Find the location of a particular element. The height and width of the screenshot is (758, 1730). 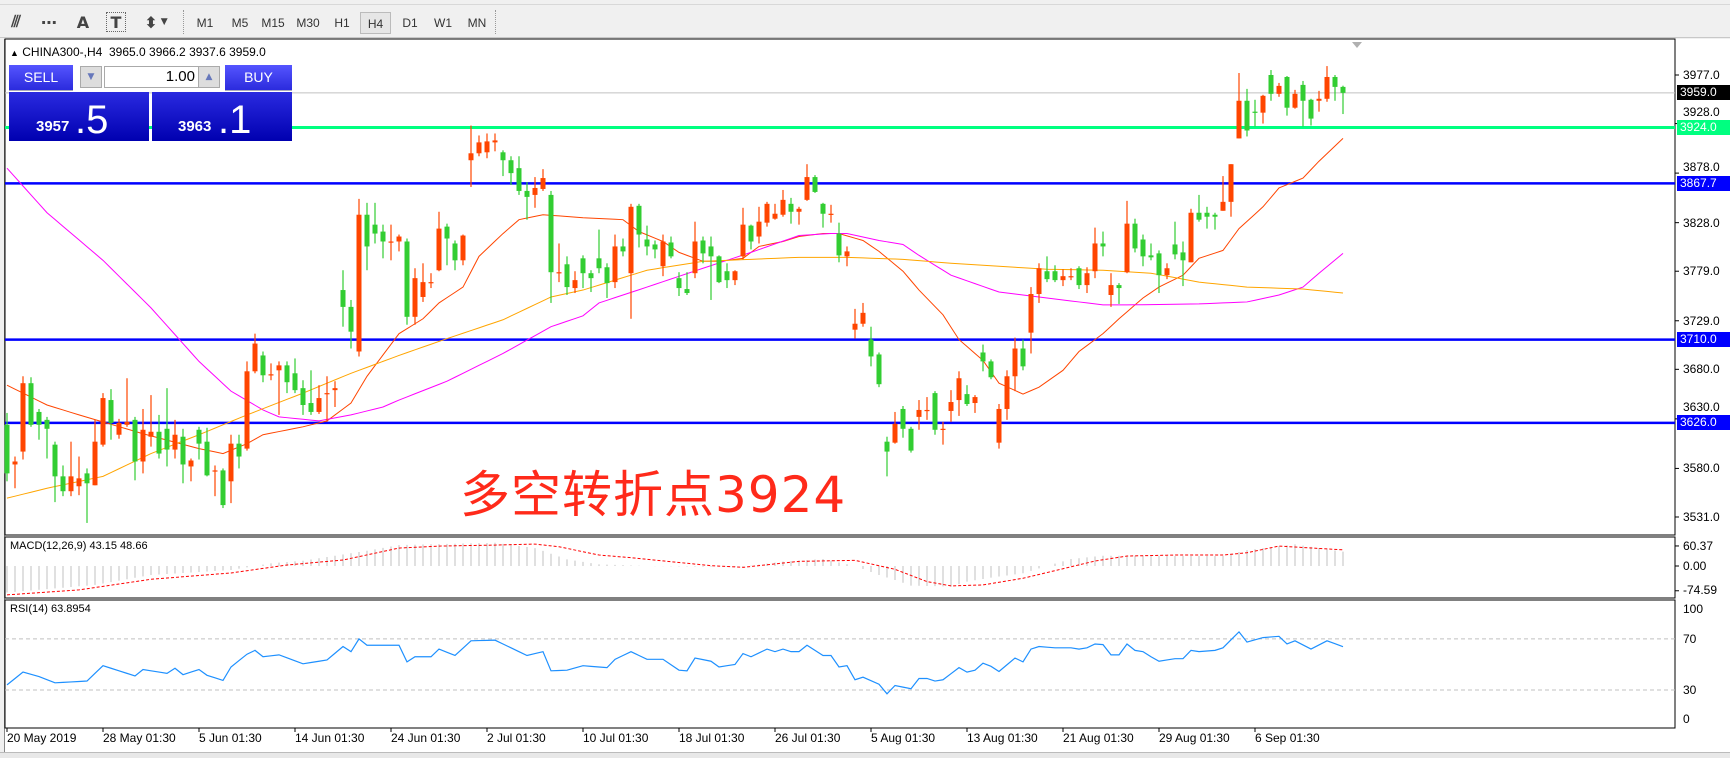

macd-panel is located at coordinates (840, 567).